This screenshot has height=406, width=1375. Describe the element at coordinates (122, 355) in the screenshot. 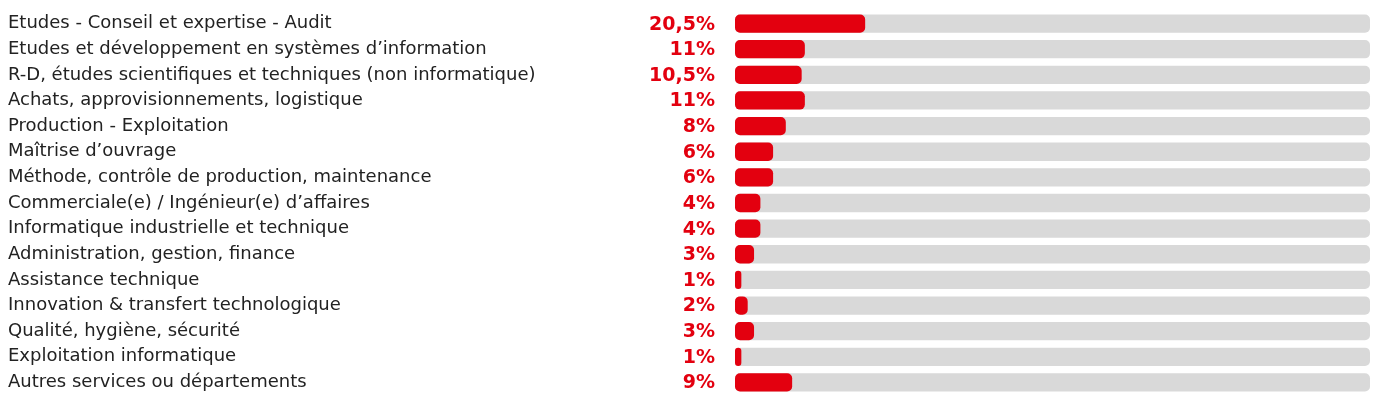

I see `y-tick-label: Exploitation informatique` at that location.